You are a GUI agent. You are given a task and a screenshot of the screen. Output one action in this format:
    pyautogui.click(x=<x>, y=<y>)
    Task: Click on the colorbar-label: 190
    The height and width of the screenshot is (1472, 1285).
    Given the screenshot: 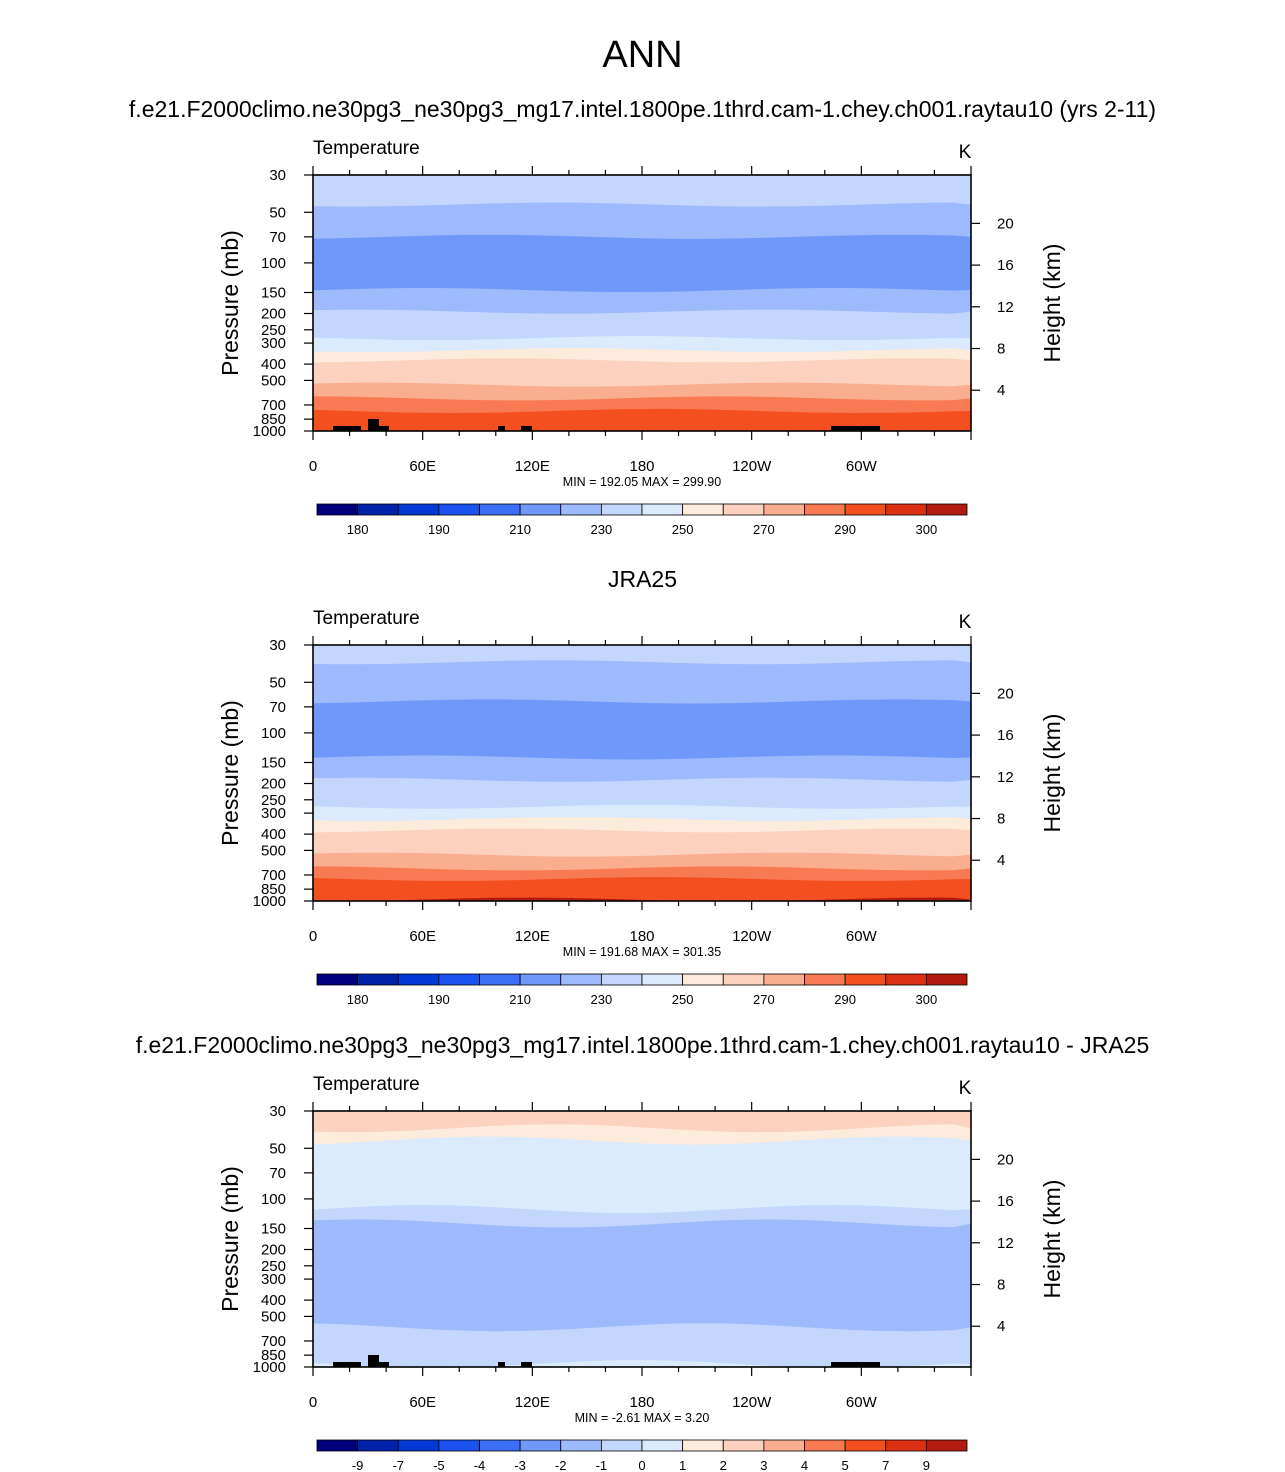 What is the action you would take?
    pyautogui.click(x=439, y=999)
    